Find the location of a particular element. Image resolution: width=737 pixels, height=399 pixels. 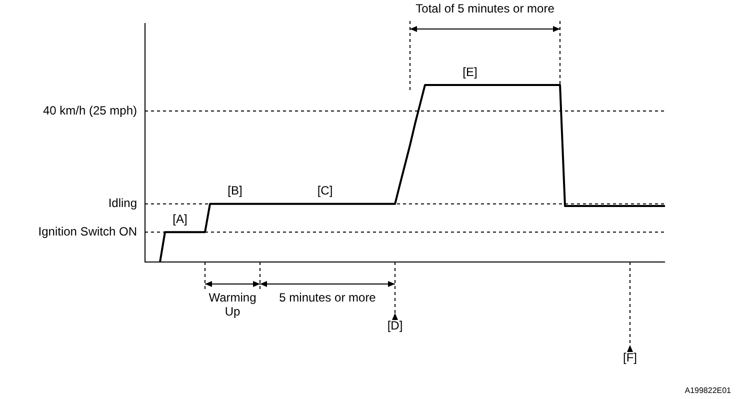

text: A199822E01 is located at coordinates (708, 391).